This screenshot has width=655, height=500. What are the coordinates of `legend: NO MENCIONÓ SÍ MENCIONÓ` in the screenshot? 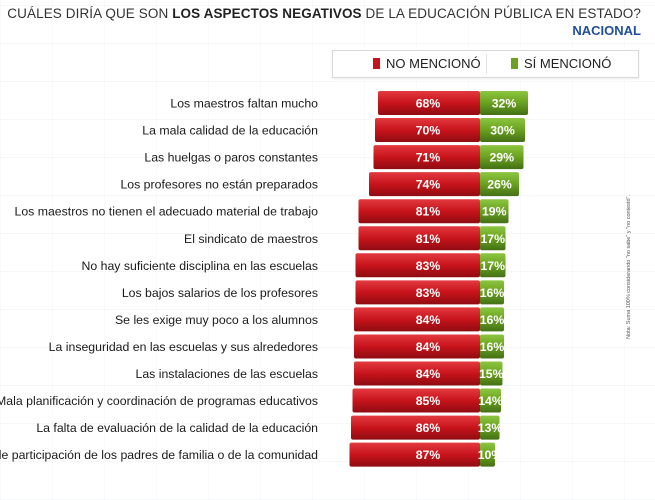 It's located at (485, 64).